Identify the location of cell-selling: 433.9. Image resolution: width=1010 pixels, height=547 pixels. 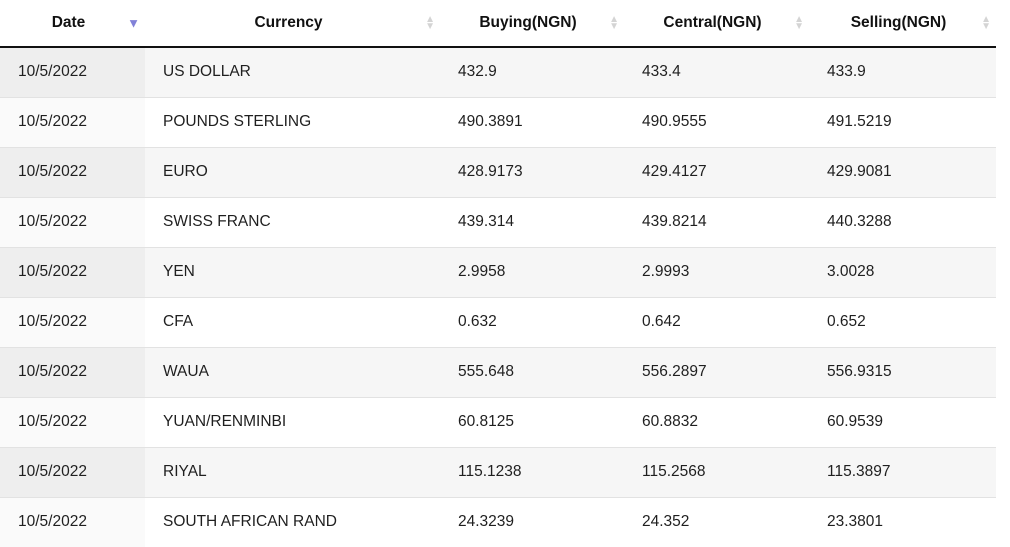
(902, 72).